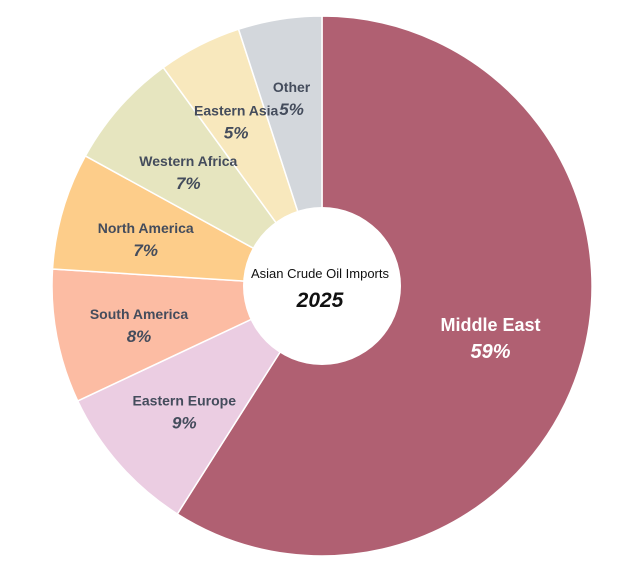  I want to click on slice-label-eastern-europe: Eastern Europe, so click(185, 400).